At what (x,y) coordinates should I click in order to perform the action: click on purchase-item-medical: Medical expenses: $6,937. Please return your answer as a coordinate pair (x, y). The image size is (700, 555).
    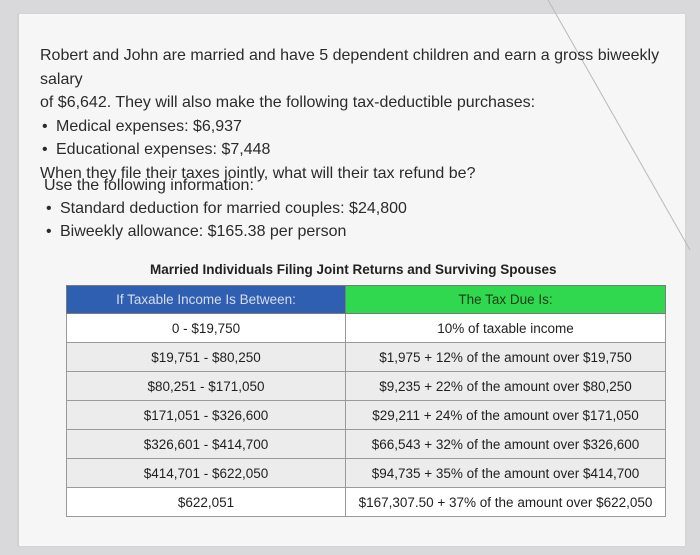
    Looking at the image, I should click on (366, 127).